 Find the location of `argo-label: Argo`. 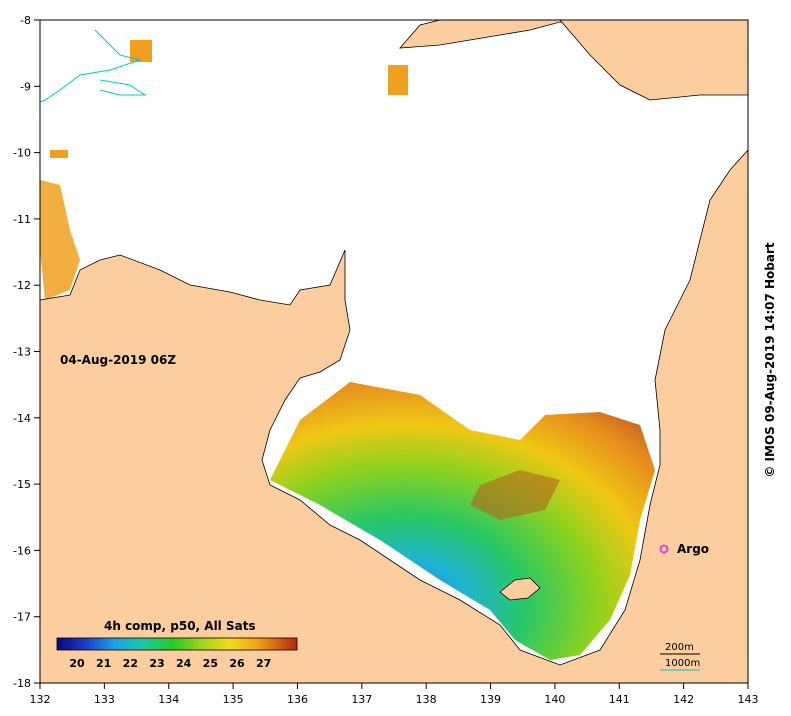

argo-label: Argo is located at coordinates (693, 549).